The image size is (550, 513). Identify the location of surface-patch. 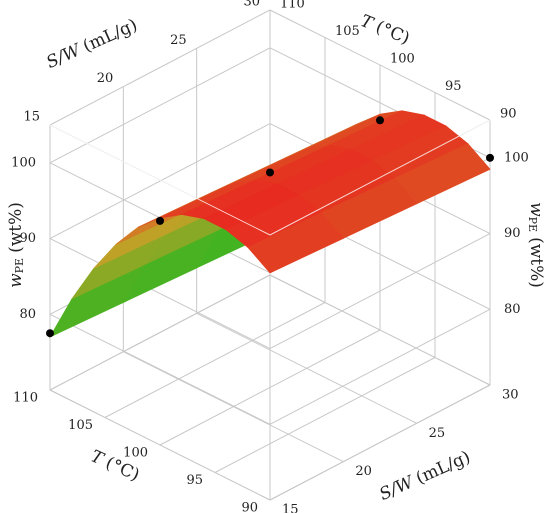
(295, 243).